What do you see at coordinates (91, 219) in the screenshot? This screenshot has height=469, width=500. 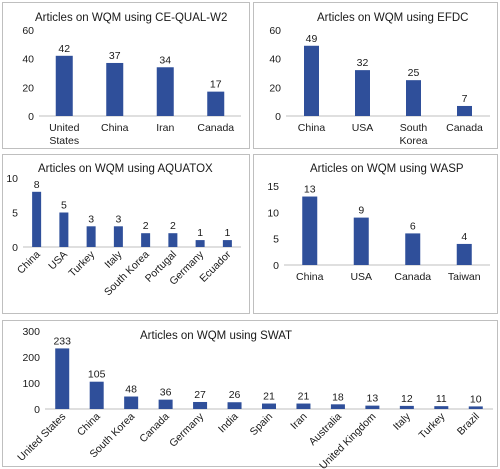 I see `data-label: 3` at bounding box center [91, 219].